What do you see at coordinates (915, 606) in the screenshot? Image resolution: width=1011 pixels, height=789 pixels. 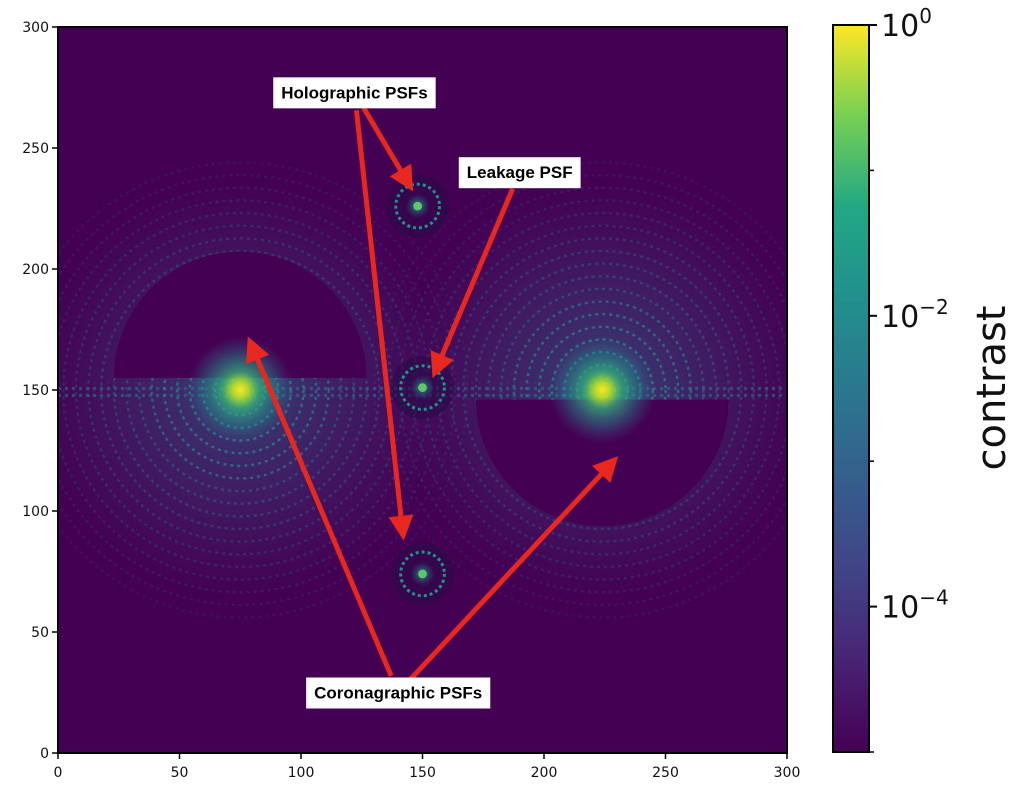 I see `colorbar-tick-label: 10⁻⁴` at bounding box center [915, 606].